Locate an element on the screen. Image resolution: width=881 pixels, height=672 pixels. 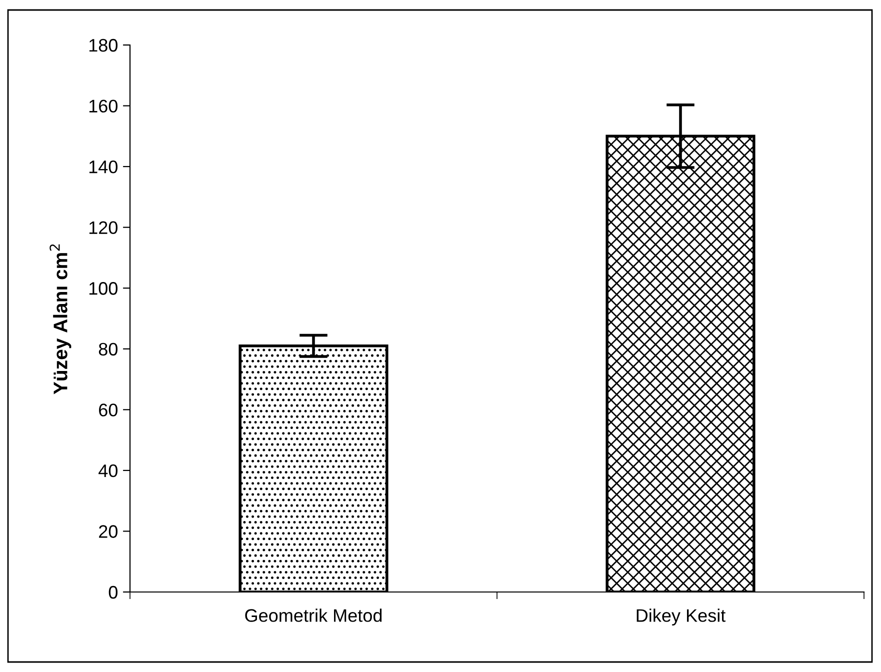
y-tick-label: 0 is located at coordinates (113, 592).